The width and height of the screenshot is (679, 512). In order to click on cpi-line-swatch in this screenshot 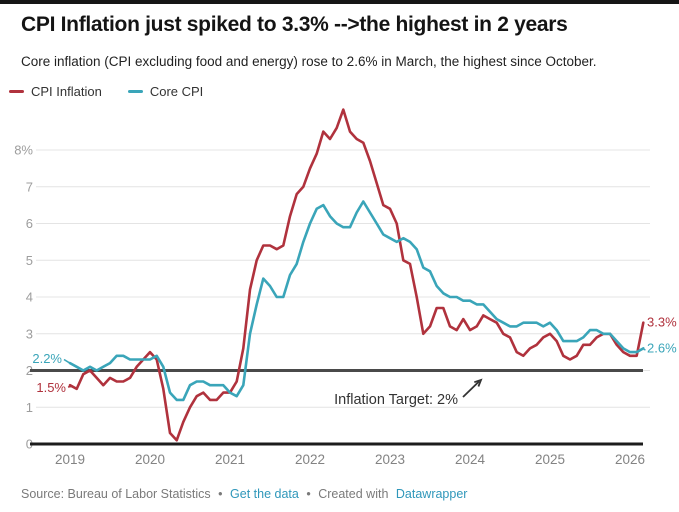, I will do `click(16, 91)`.